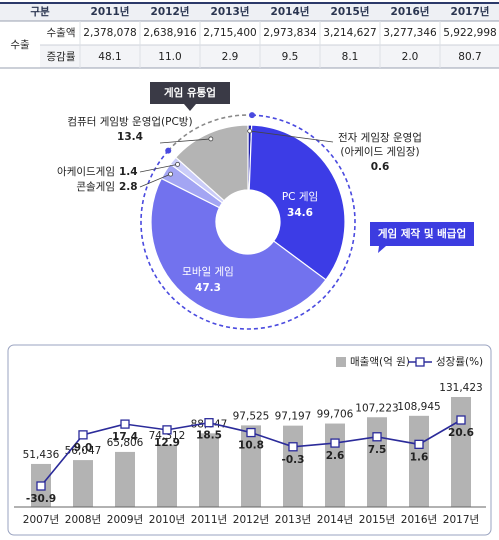  What do you see at coordinates (350, 11) in the screenshot?
I see `table-header-cell: 2015년` at bounding box center [350, 11].